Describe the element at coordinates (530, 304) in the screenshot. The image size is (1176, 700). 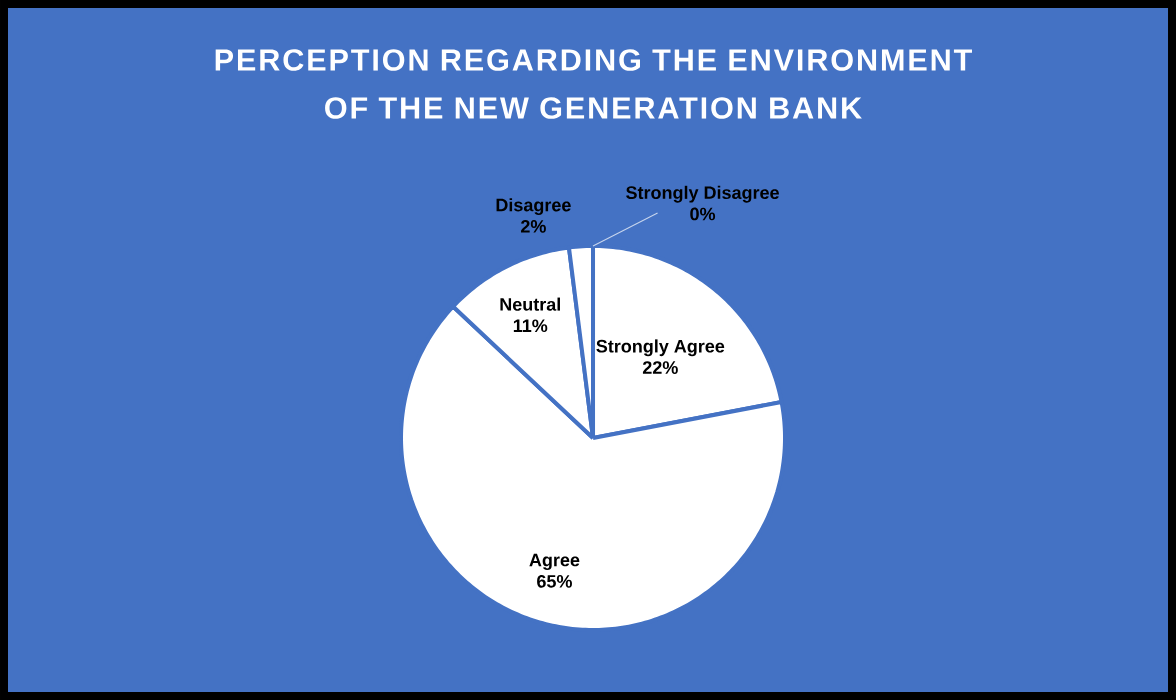
I see `slice-label: Neutral` at that location.